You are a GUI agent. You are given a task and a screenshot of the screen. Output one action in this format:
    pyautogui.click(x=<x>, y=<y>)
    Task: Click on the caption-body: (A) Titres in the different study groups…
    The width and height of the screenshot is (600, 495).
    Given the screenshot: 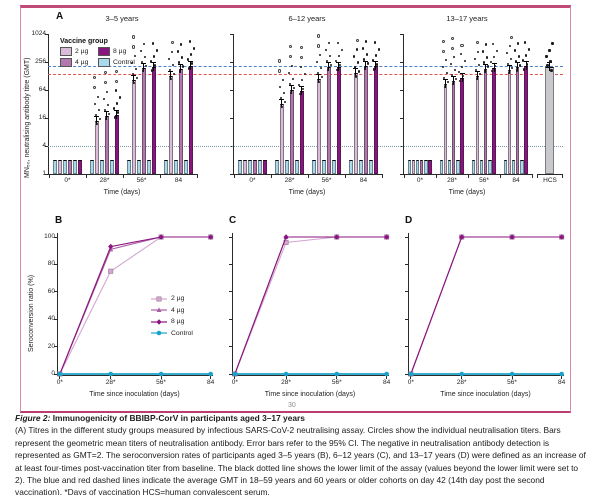 What is the action you would take?
    pyautogui.click(x=300, y=460)
    